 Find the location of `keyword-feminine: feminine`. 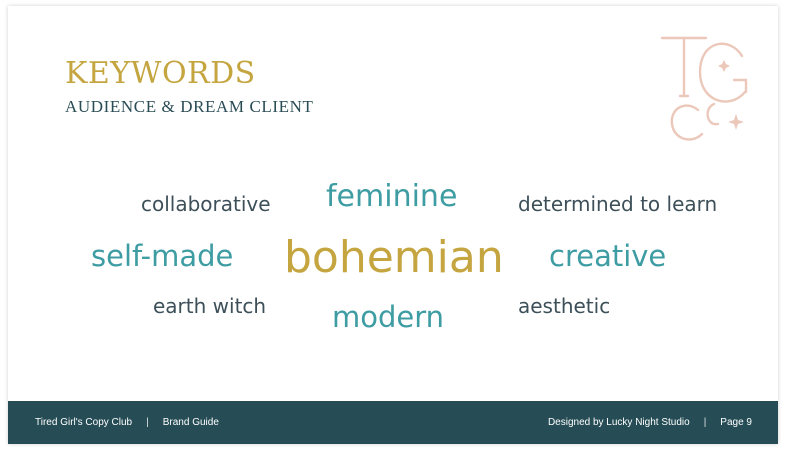

keyword-feminine: feminine is located at coordinates (392, 196).